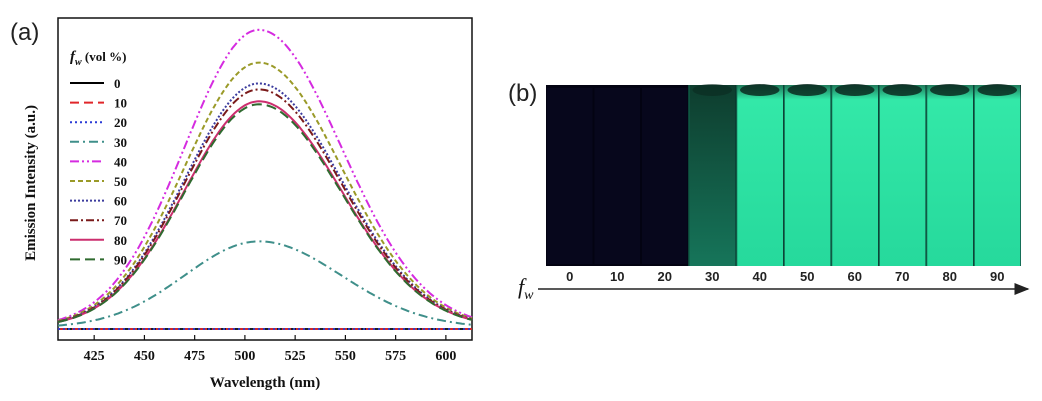  I want to click on x-tick-label: 575, so click(395, 356).